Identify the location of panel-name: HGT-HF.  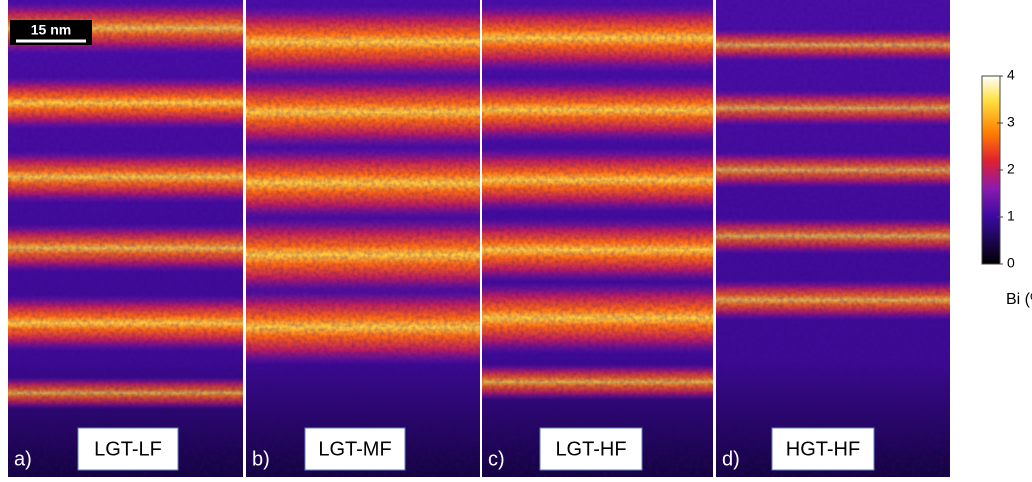
(823, 449).